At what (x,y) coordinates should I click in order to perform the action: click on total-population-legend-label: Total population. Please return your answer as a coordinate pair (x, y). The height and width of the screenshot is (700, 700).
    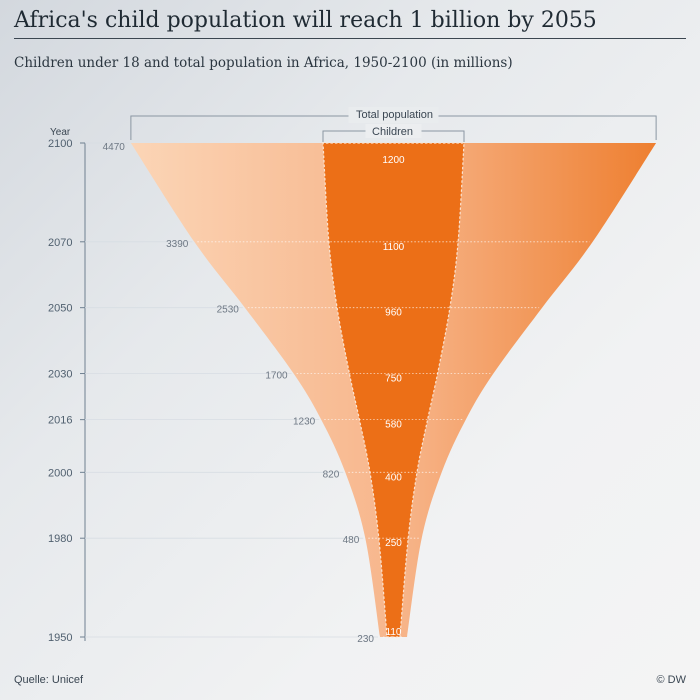
    Looking at the image, I should click on (394, 115).